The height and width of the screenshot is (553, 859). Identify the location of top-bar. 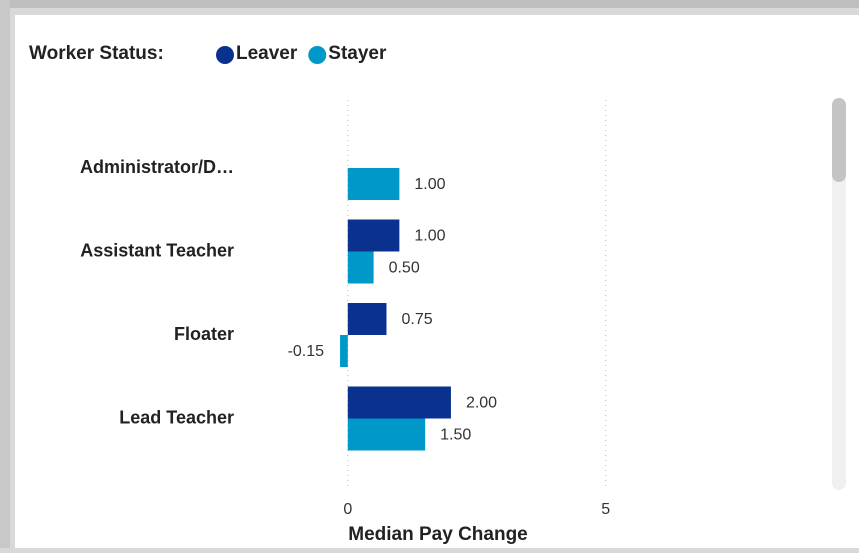
(429, 4).